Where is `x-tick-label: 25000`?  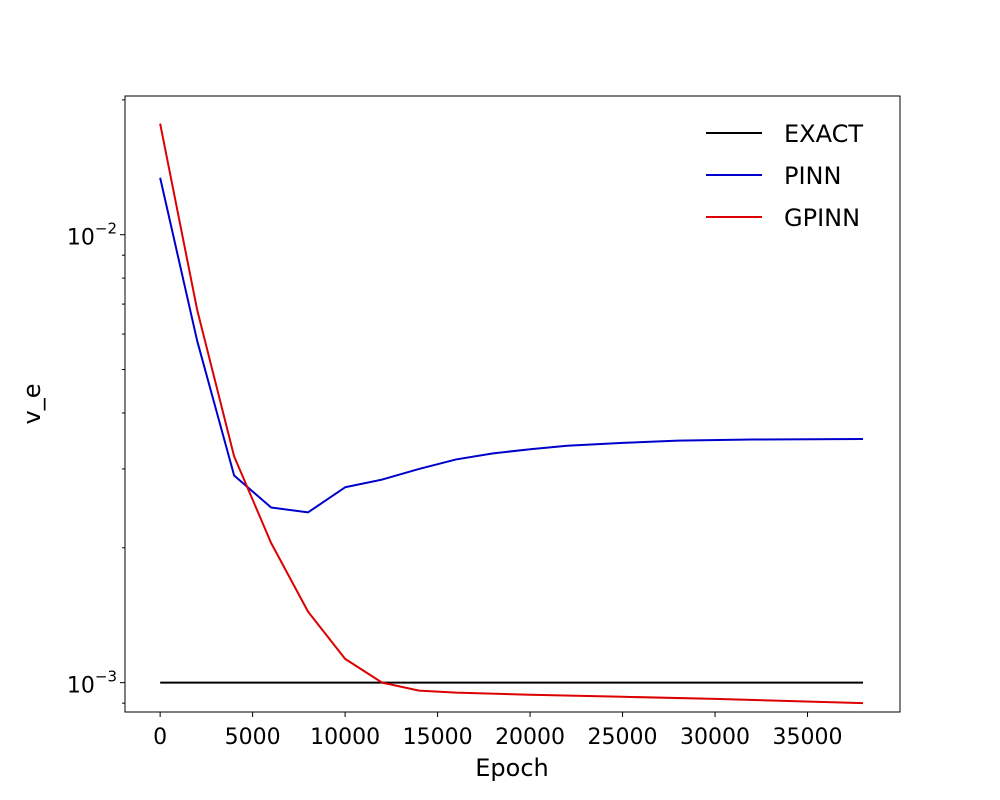 x-tick-label: 25000 is located at coordinates (623, 737).